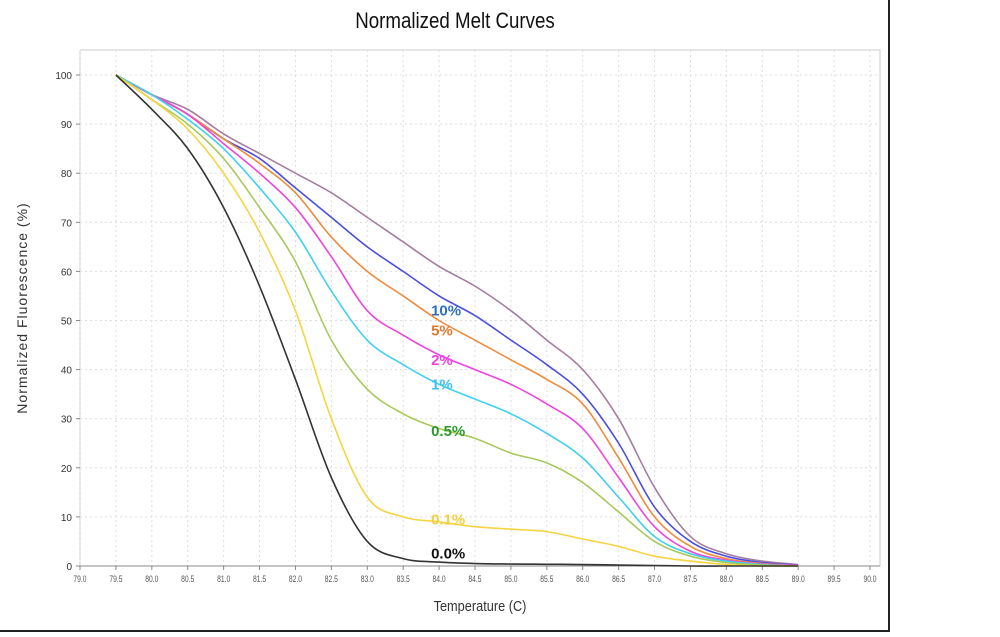 The image size is (1000, 637). I want to click on x-tick-label: 82.5, so click(332, 579).